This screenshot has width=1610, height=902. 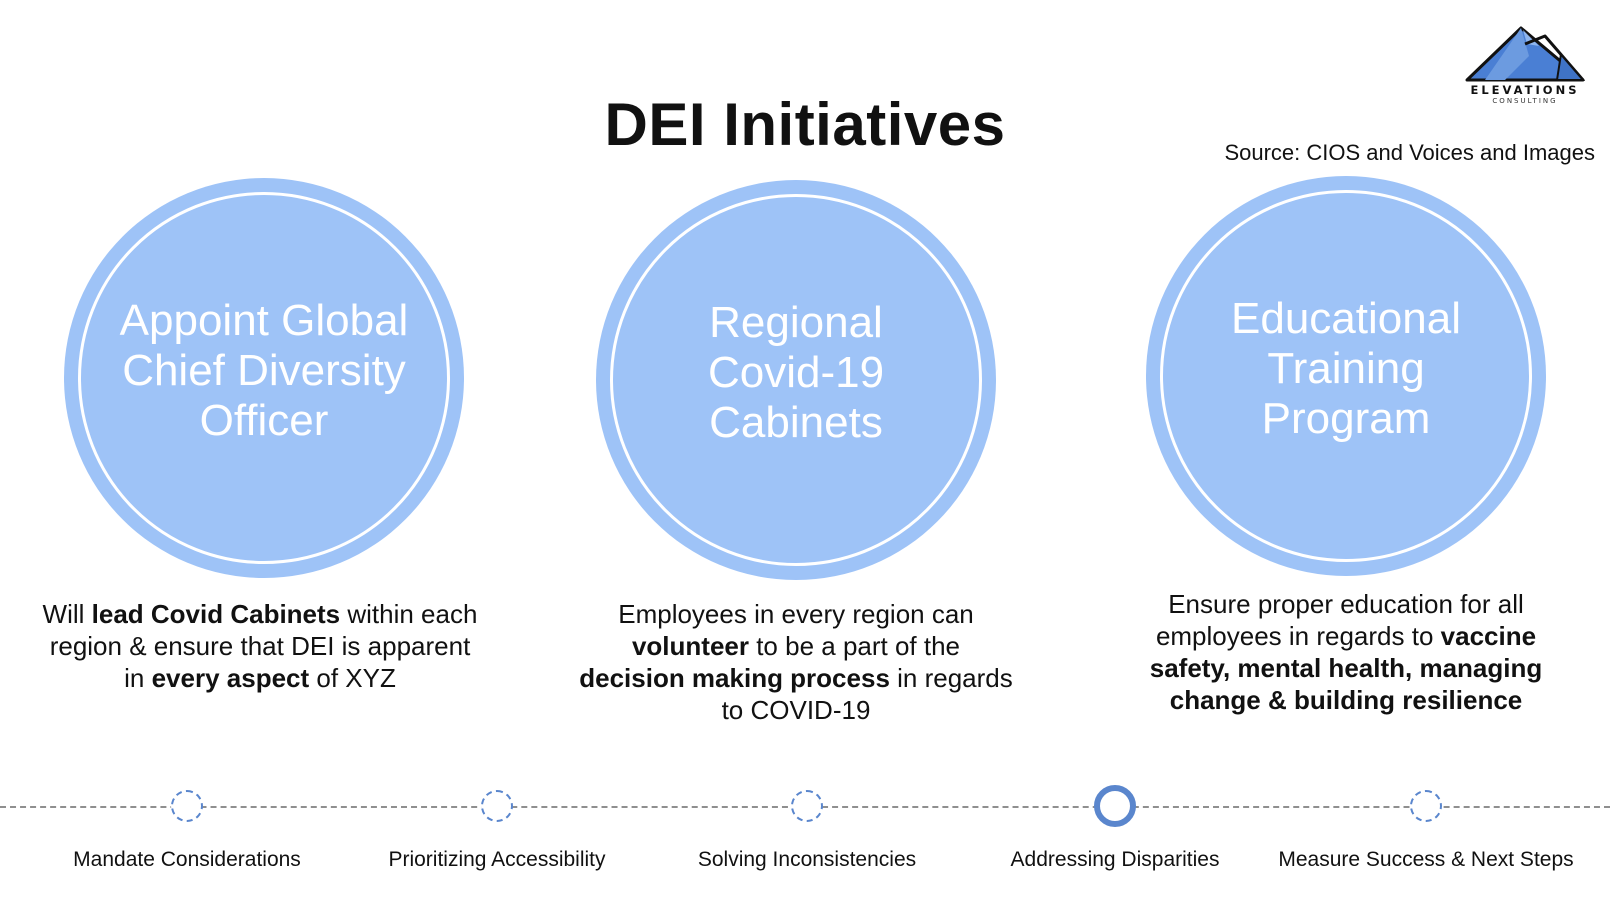 What do you see at coordinates (796, 614) in the screenshot?
I see `desc-text: Employees in every region can` at bounding box center [796, 614].